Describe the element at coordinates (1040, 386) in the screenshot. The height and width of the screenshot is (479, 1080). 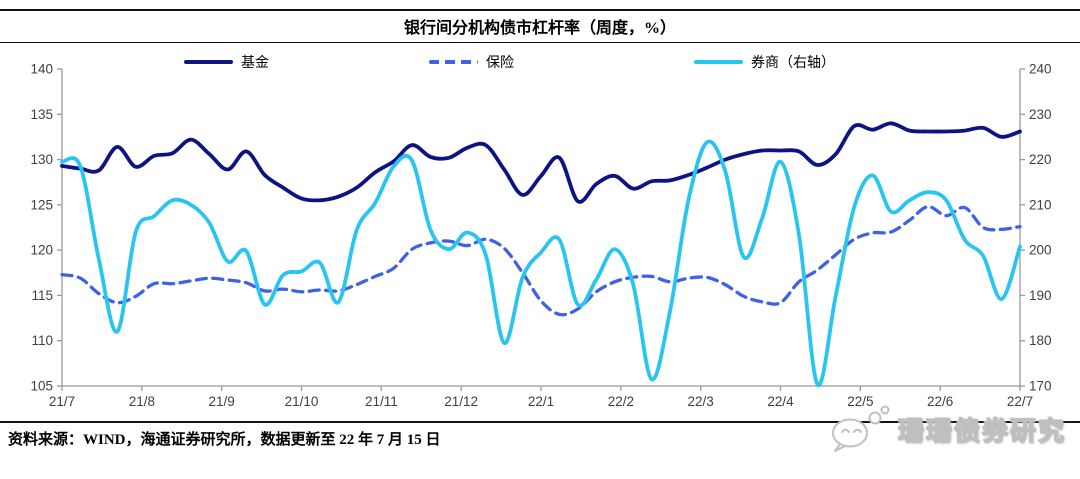
I see `right-tick-label: 170` at that location.